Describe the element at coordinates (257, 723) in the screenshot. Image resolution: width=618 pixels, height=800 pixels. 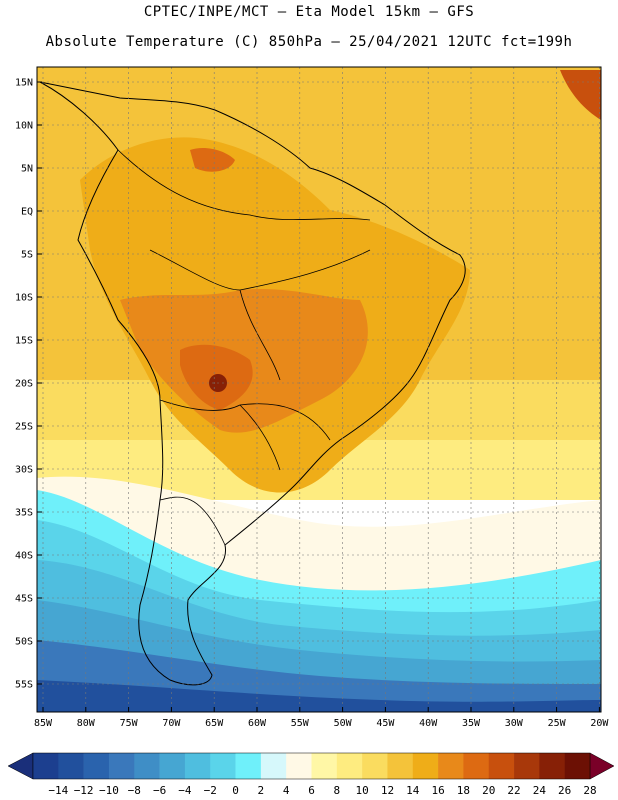
I see `lon-label: 60W` at that location.